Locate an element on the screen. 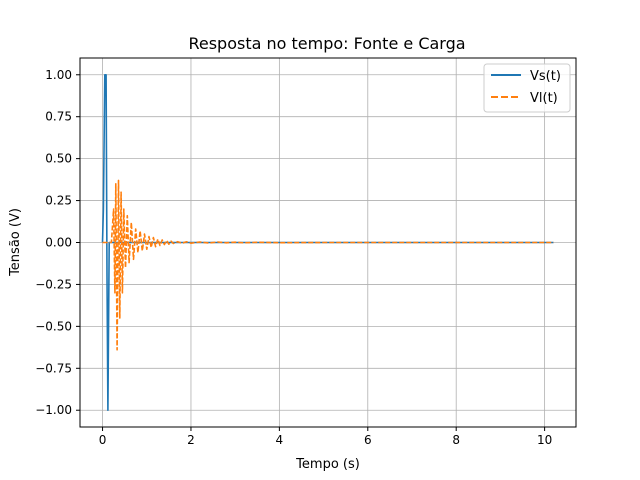 This screenshot has height=480, width=640. legend-label-vl: Vl(t) is located at coordinates (544, 98).